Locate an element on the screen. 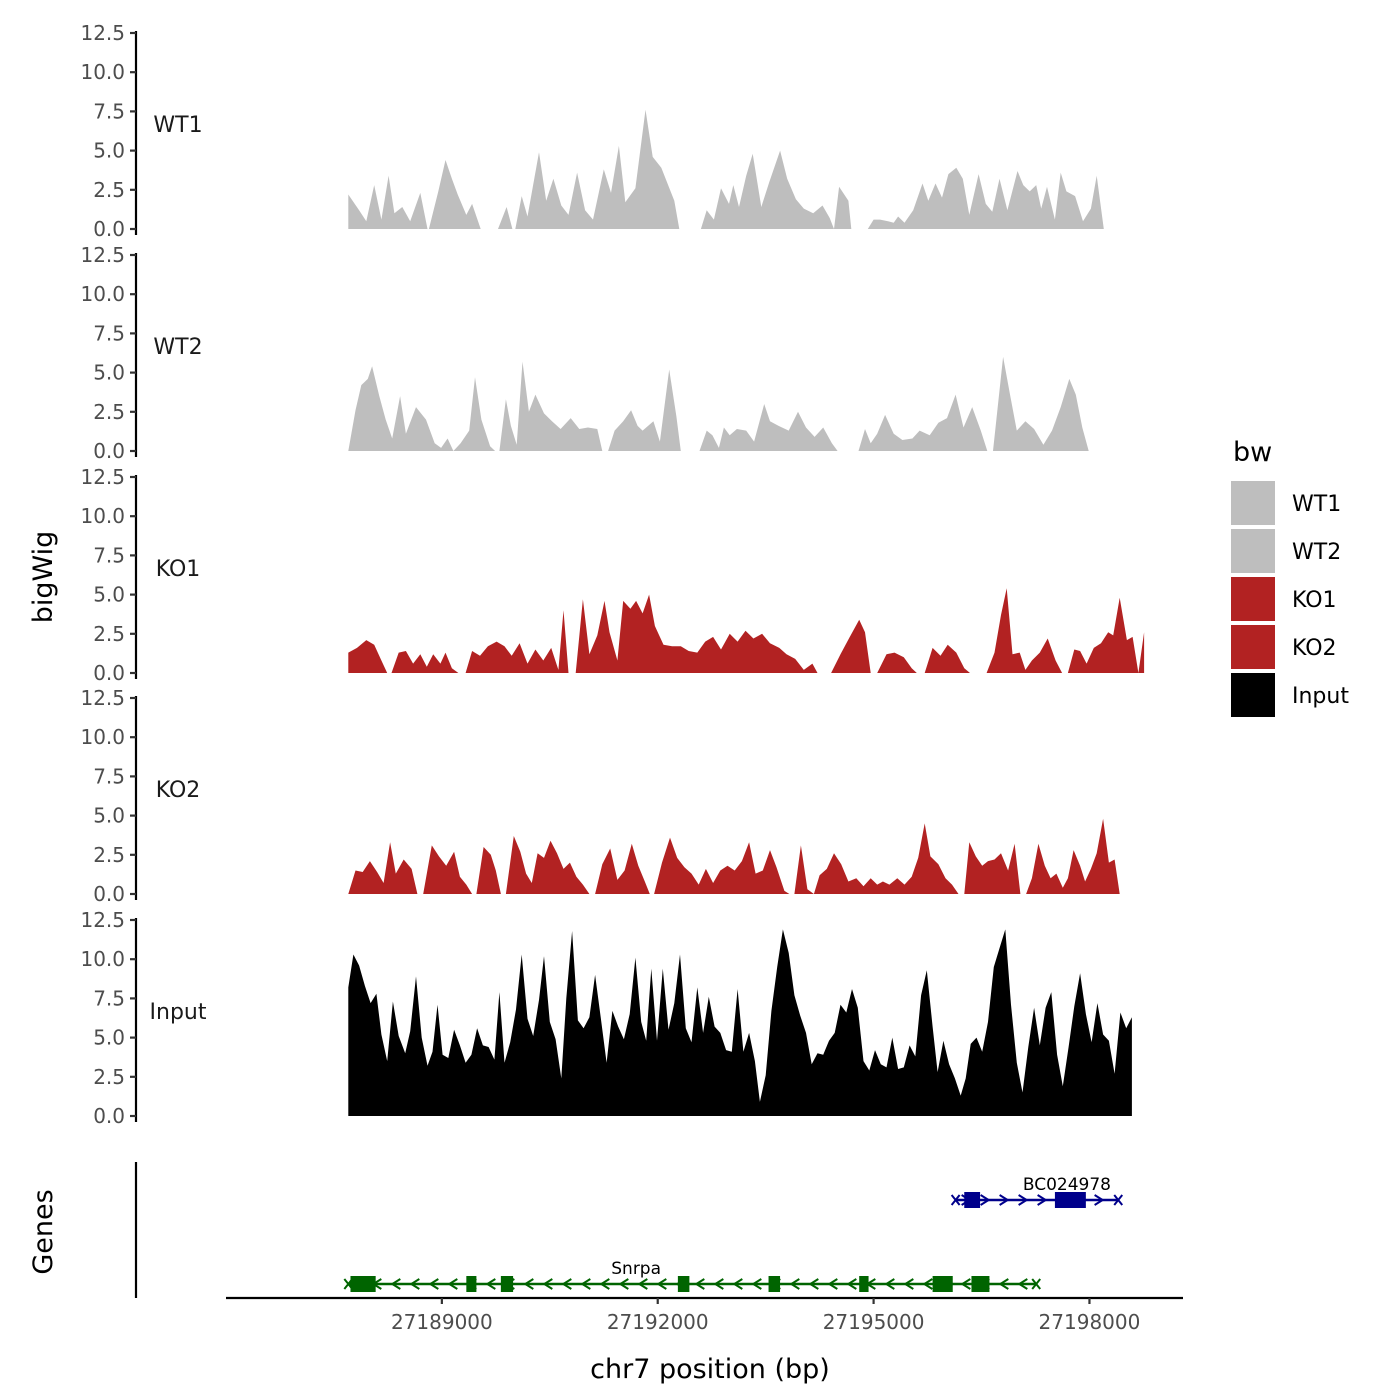 This screenshot has width=1400, height=1400. area-input is located at coordinates (740, 1022).